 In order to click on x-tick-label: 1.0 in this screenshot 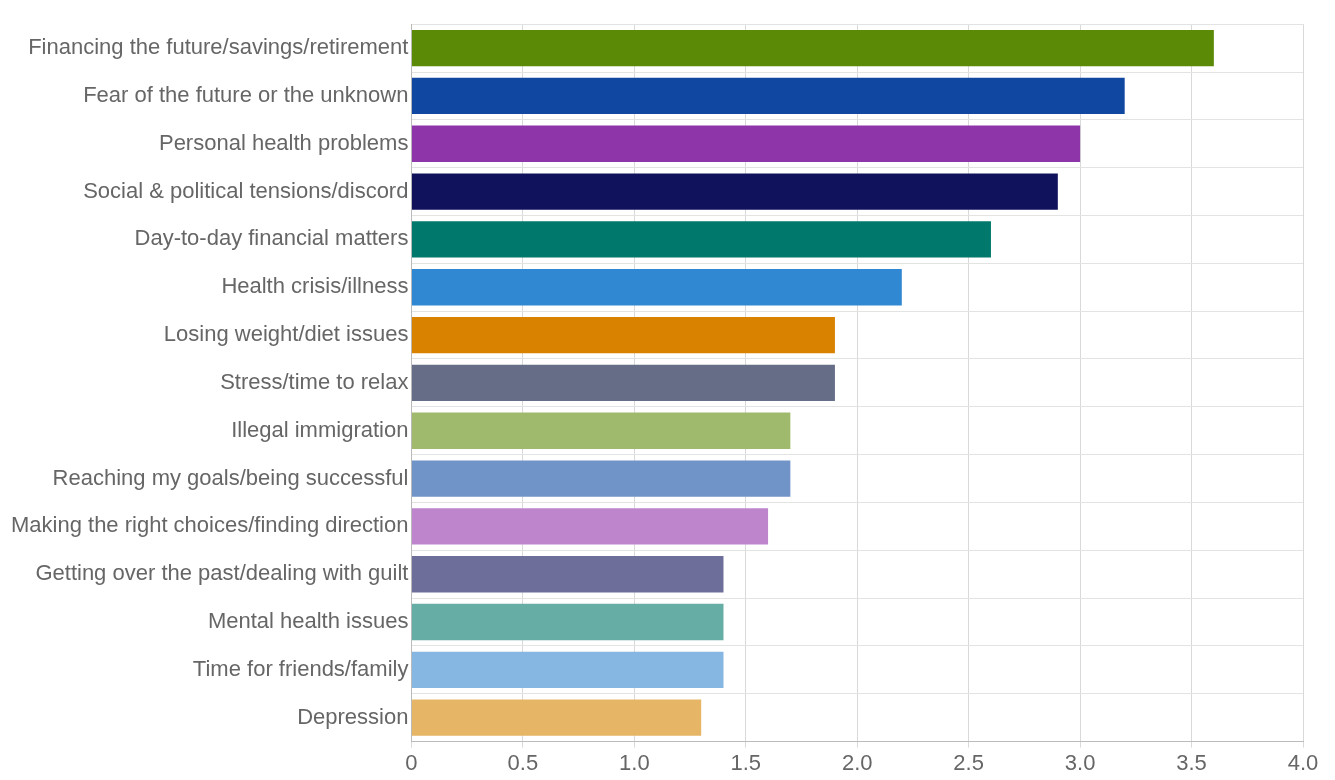, I will do `click(634, 762)`.